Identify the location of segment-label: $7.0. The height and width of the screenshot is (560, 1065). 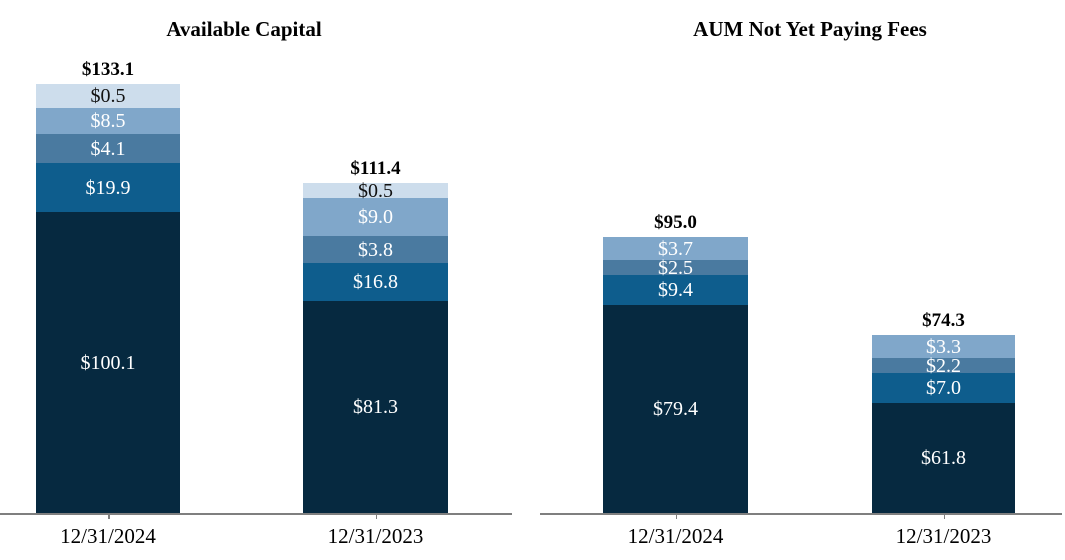
(943, 388).